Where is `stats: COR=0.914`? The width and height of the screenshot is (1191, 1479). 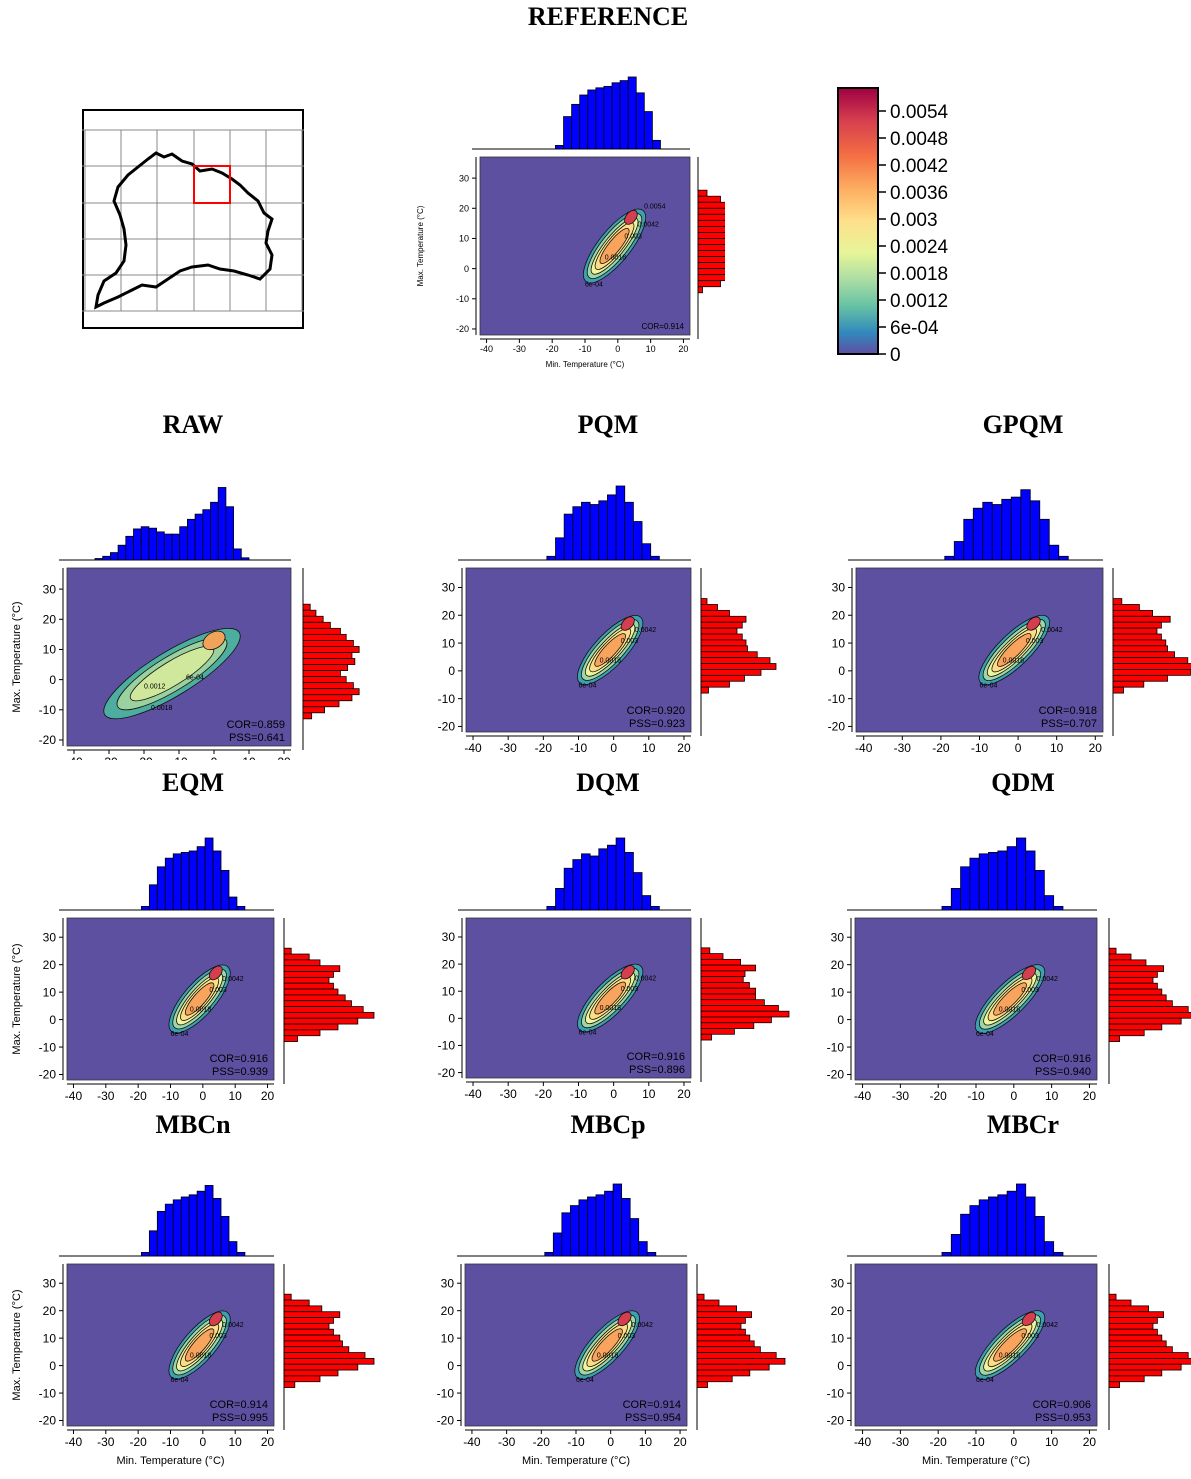 stats: COR=0.914 is located at coordinates (663, 326).